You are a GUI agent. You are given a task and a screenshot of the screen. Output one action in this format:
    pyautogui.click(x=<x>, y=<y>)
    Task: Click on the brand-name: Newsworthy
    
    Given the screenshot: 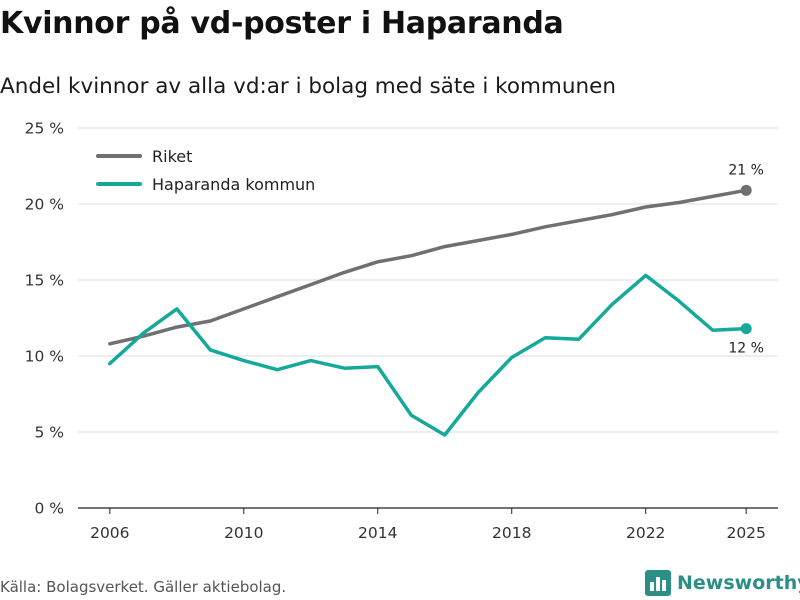 What is the action you would take?
    pyautogui.click(x=738, y=583)
    